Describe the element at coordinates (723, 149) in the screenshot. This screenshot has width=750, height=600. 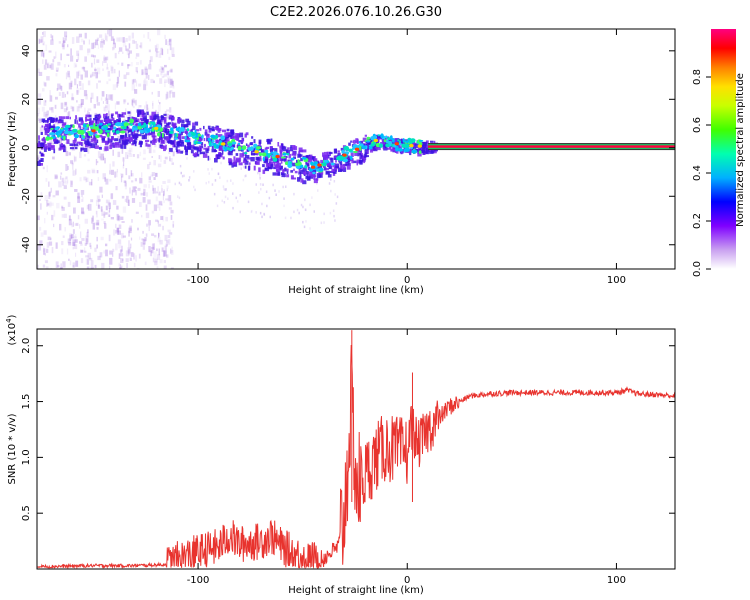
I see `colorbar-gradient` at that location.